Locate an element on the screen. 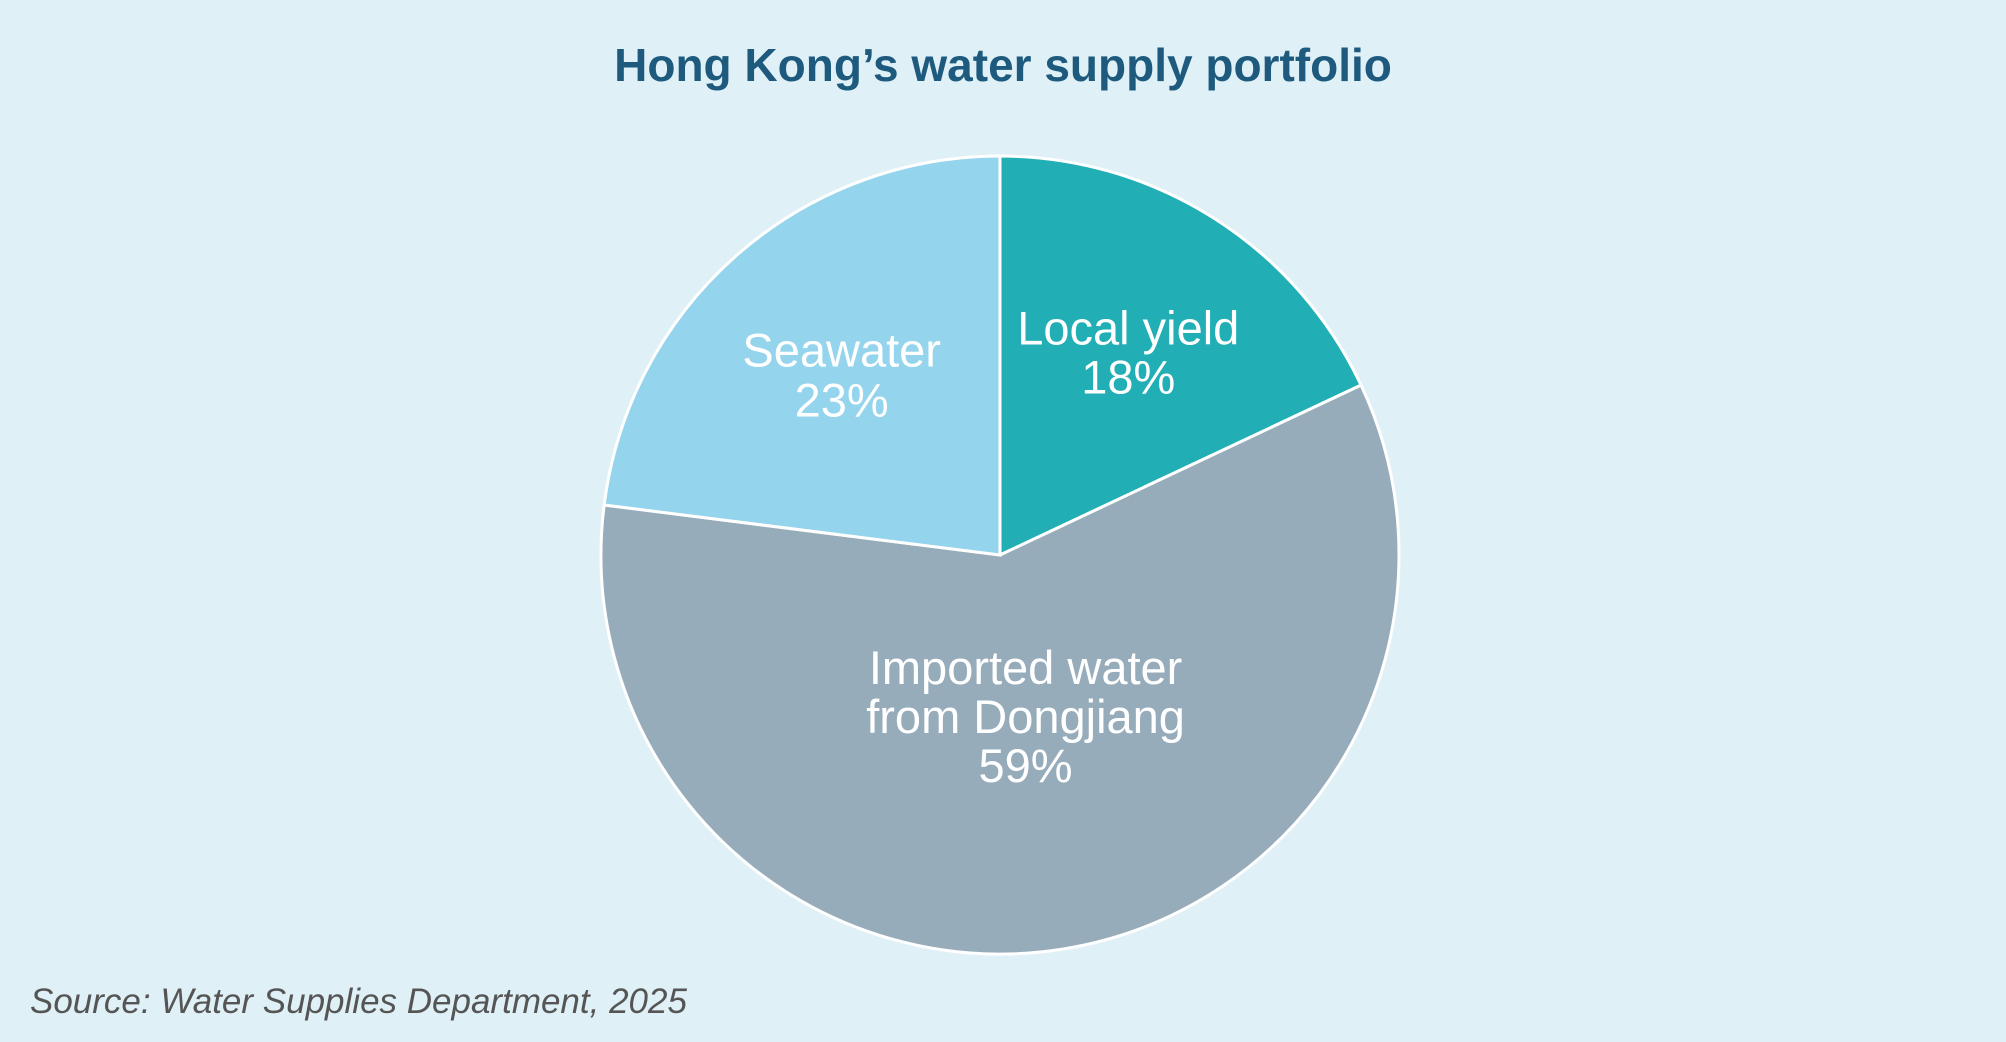  slice-label: Seawater 23% is located at coordinates (841, 375).